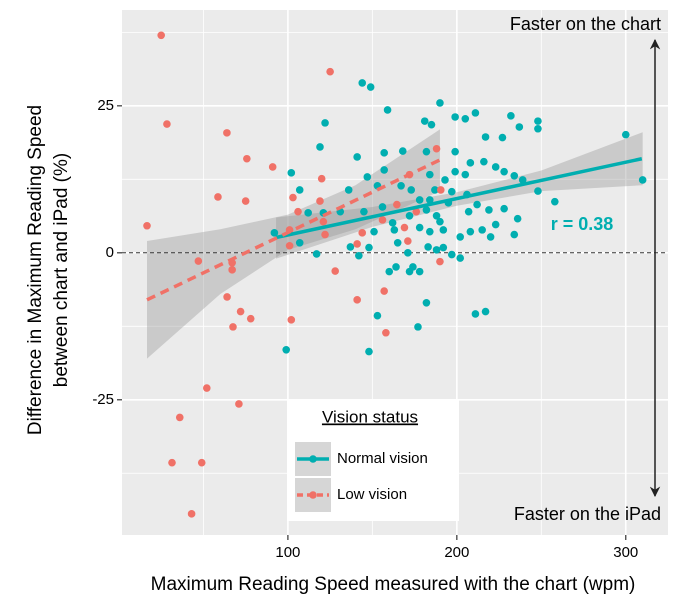 This screenshot has width=690, height=599. Describe the element at coordinates (625, 552) in the screenshot. I see `x-tick-label: 300` at that location.